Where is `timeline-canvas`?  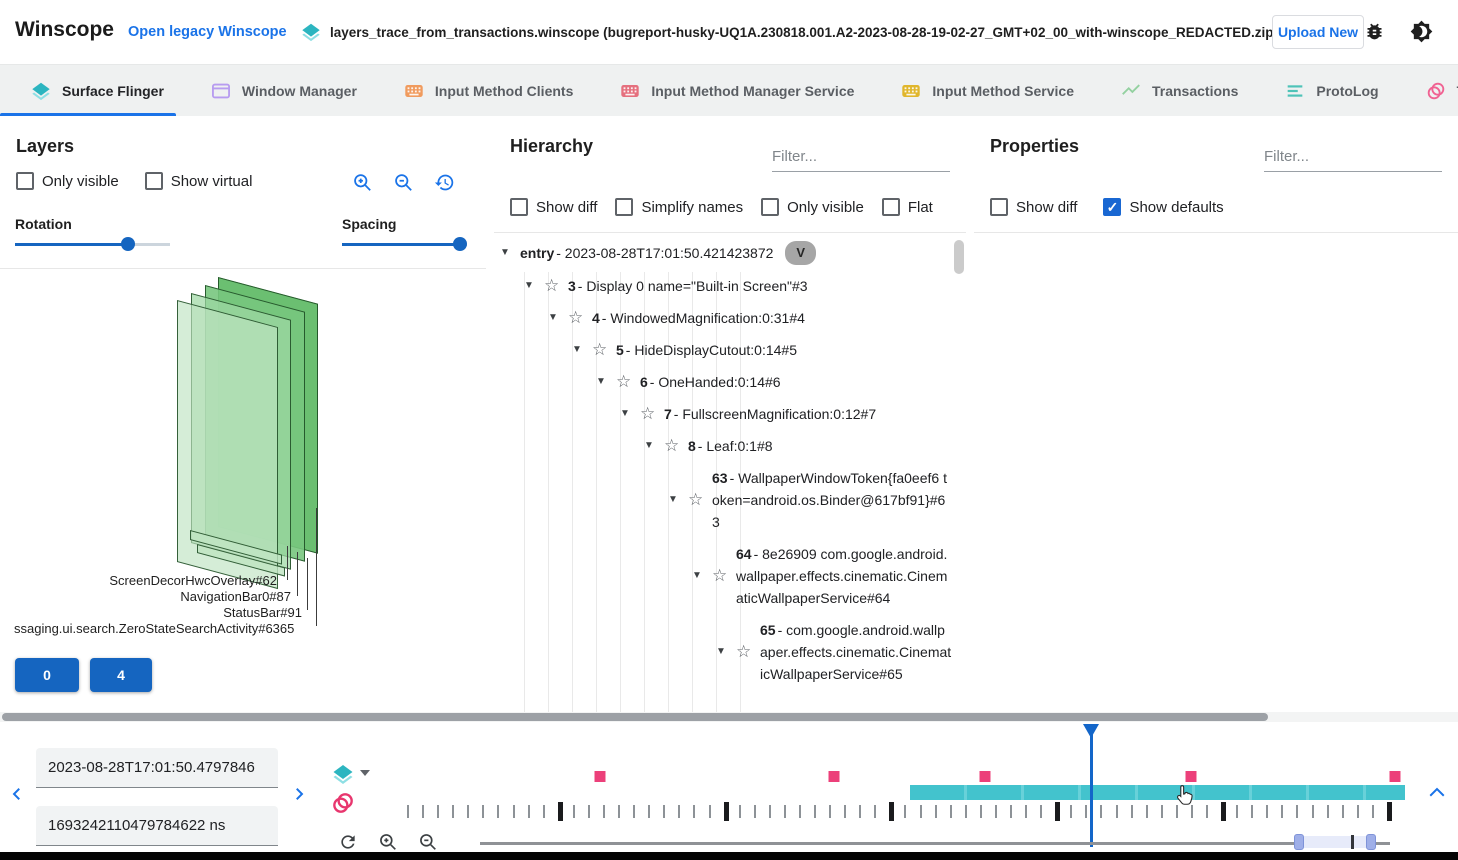
timeline-canvas is located at coordinates (909, 787).